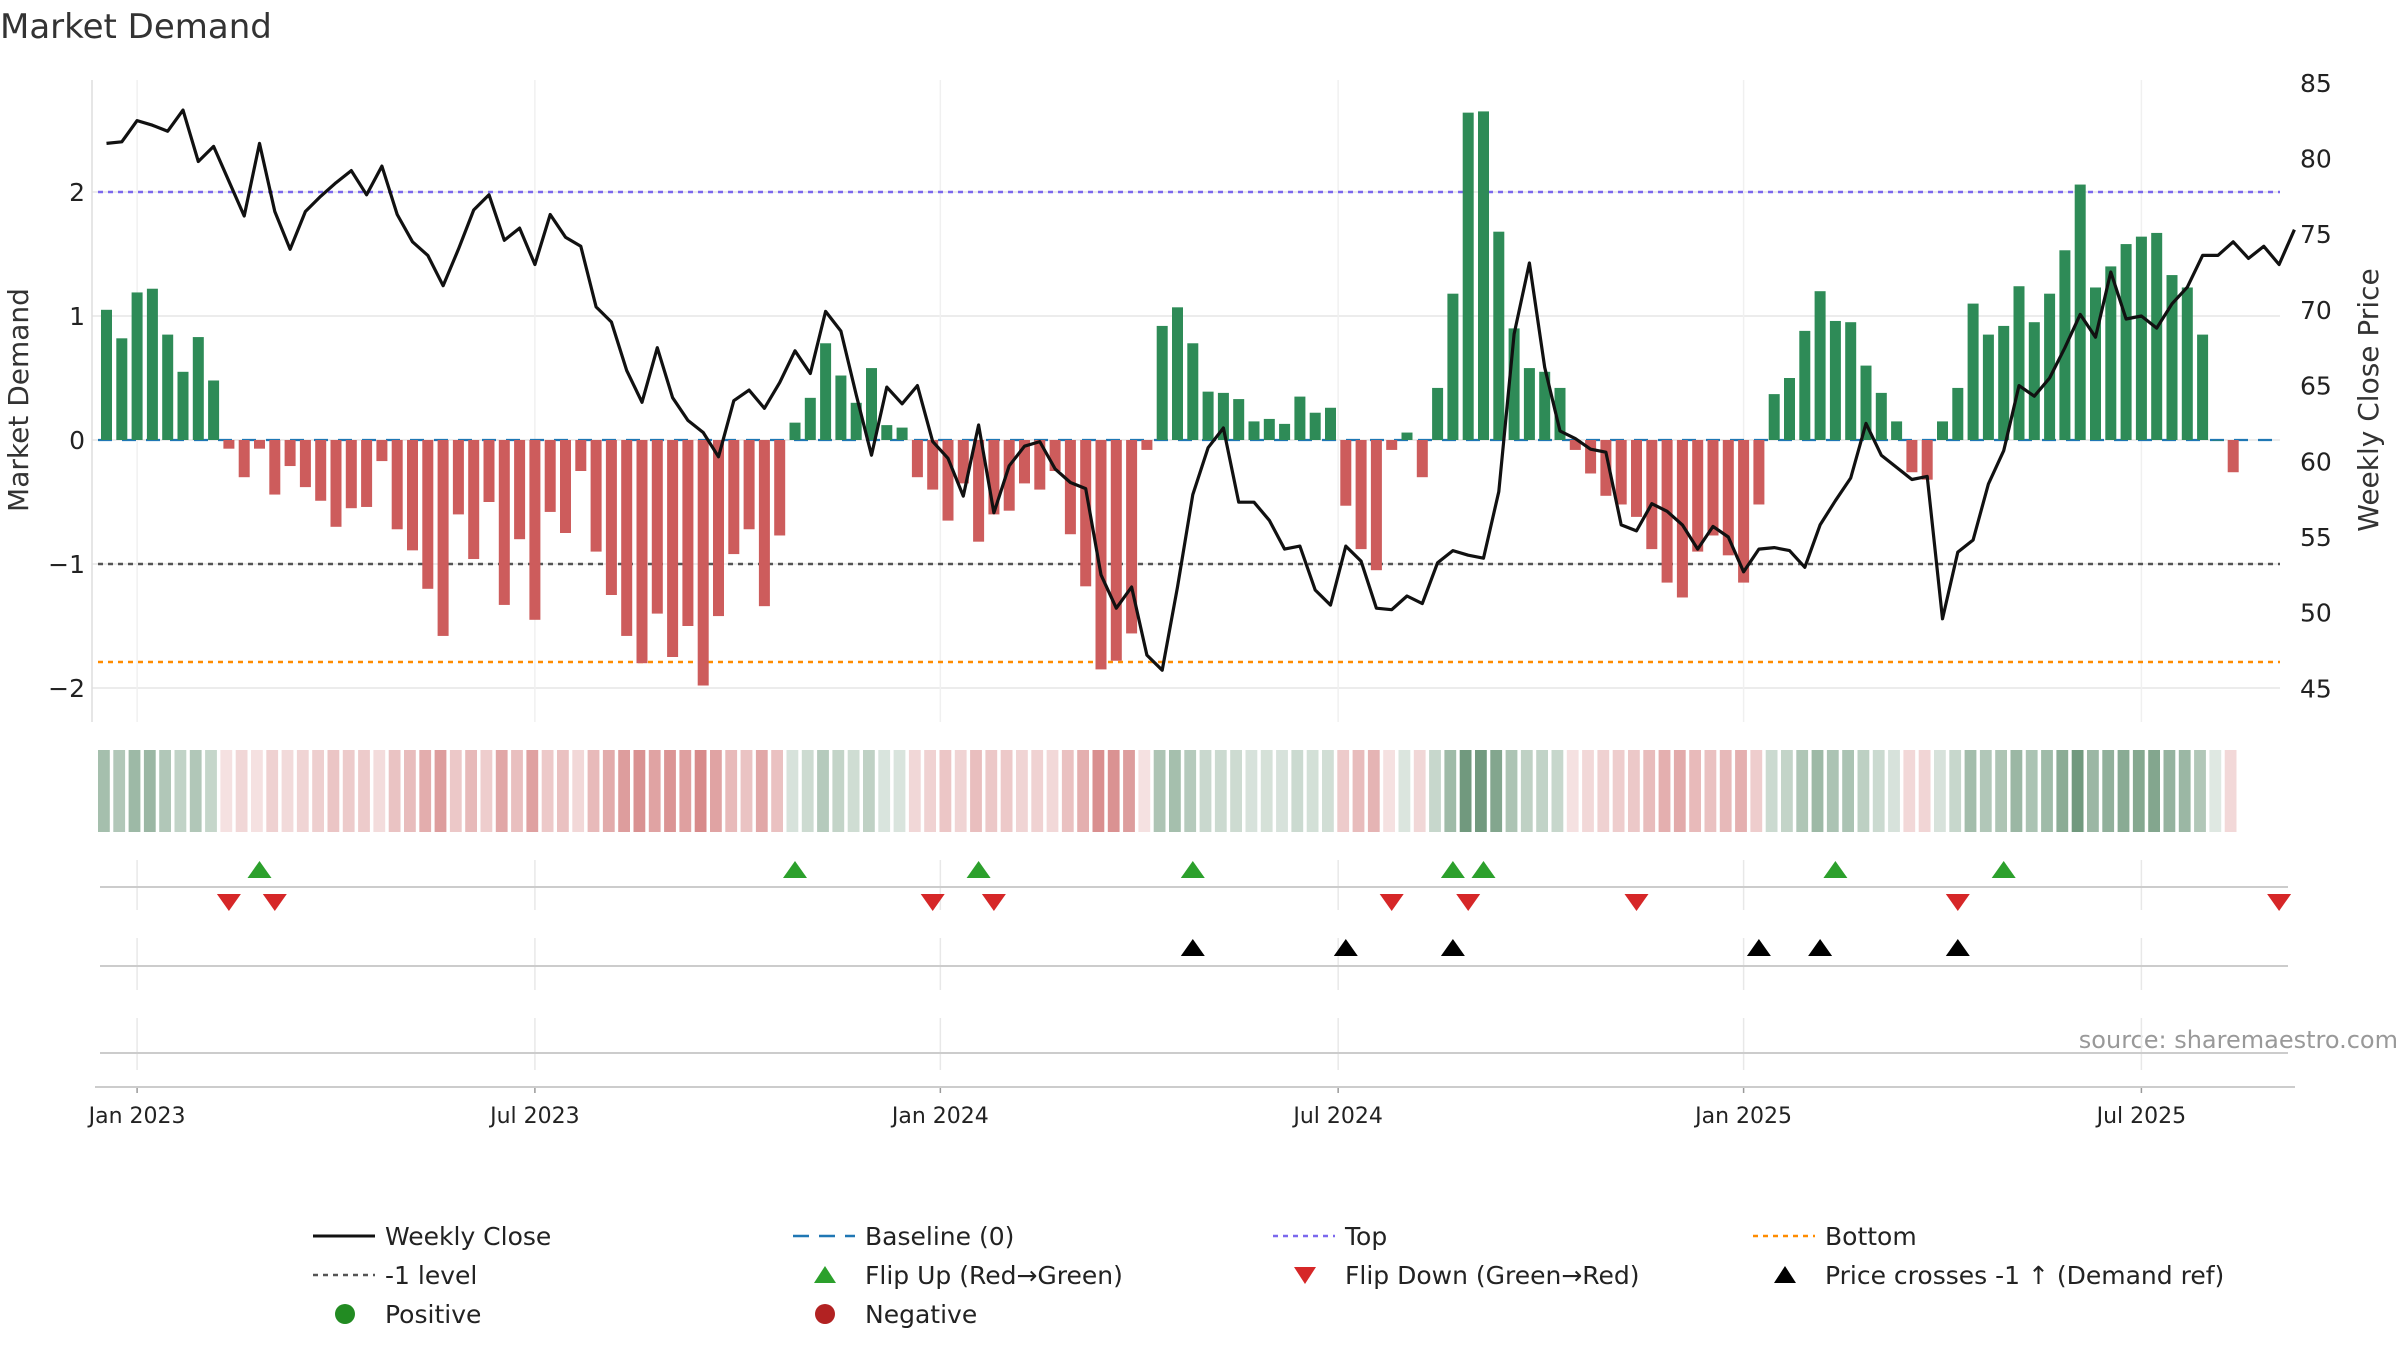  Describe the element at coordinates (2316, 234) in the screenshot. I see `y-tick-label-right: 75` at that location.